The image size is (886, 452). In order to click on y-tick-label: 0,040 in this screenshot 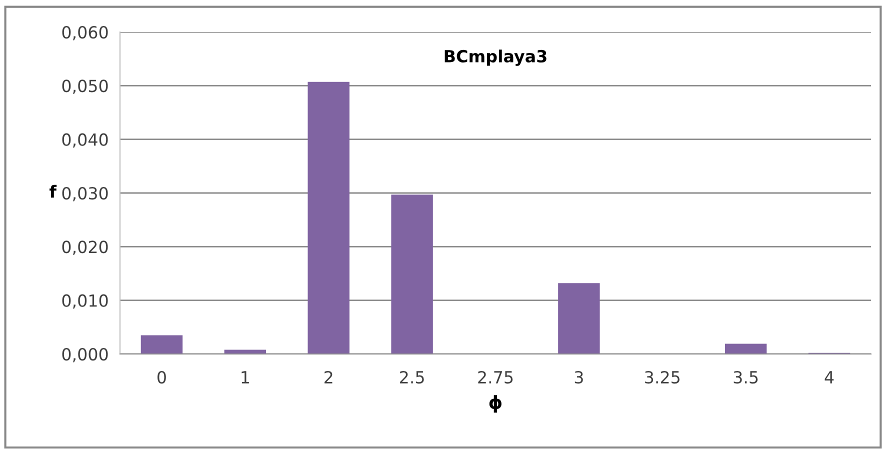, I will do `click(85, 140)`.